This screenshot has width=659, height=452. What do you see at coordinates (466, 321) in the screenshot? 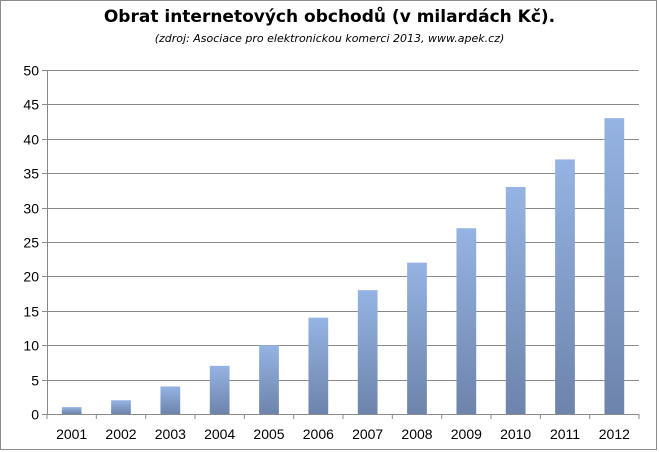
I see `bar-2009` at bounding box center [466, 321].